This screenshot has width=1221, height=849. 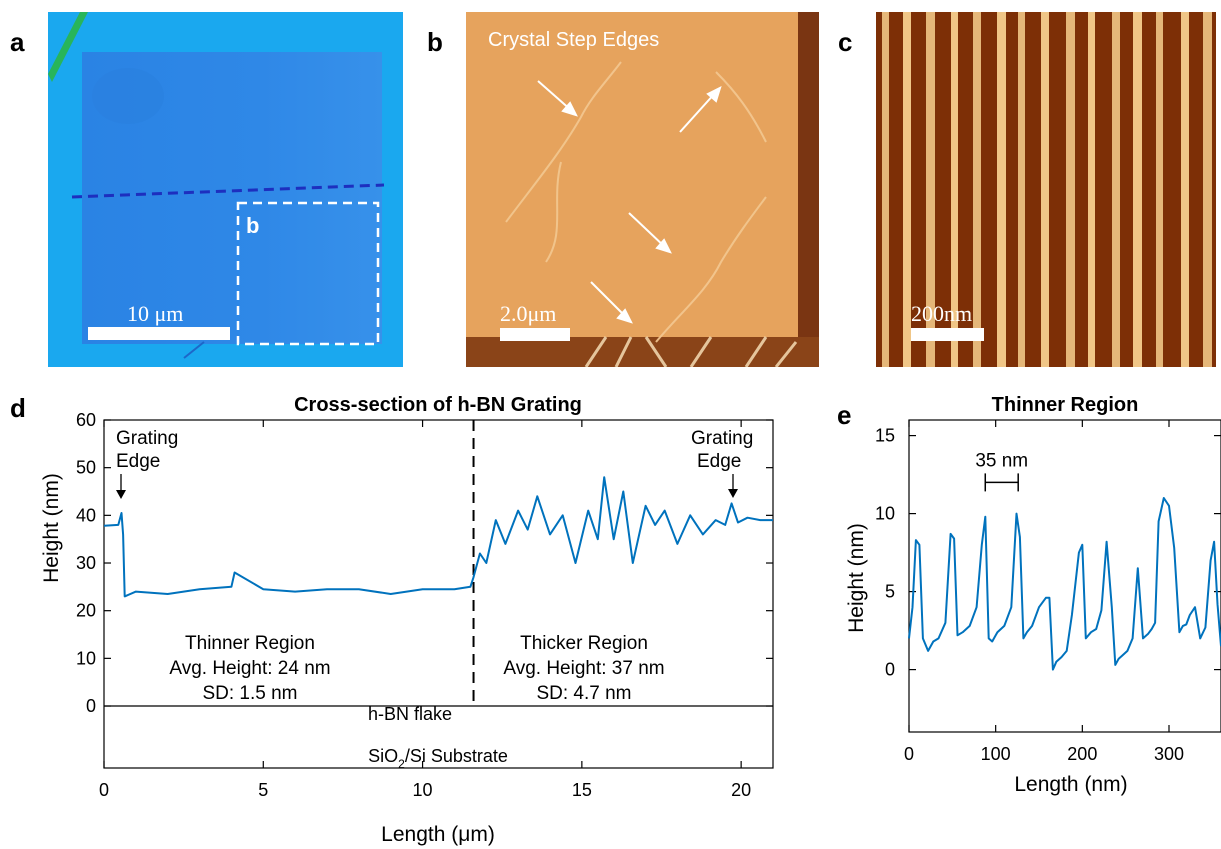 What do you see at coordinates (68, 47) in the screenshot?
I see `flake-edge-green` at bounding box center [68, 47].